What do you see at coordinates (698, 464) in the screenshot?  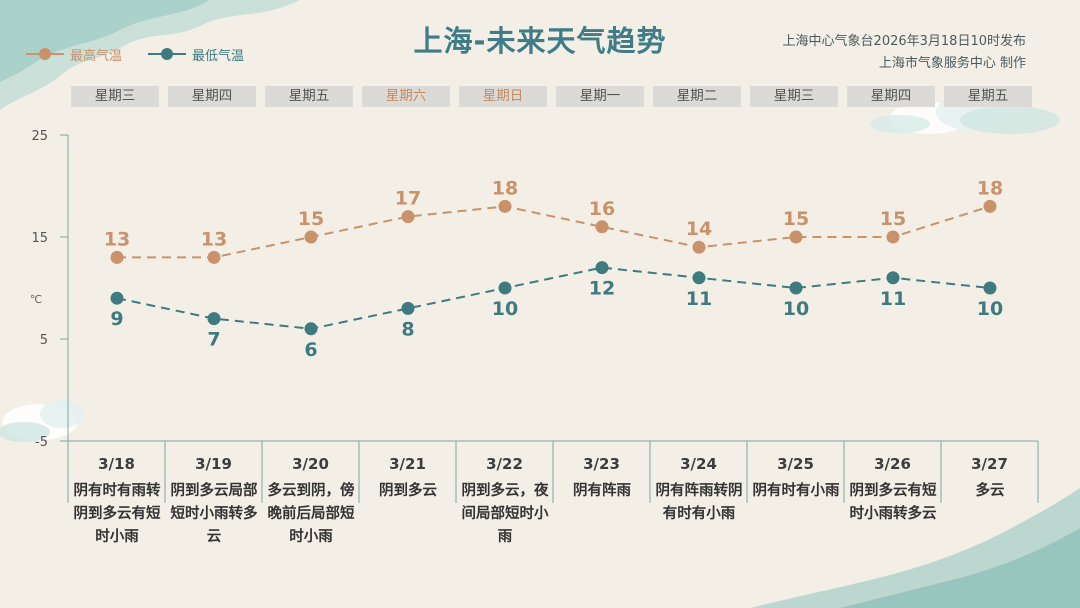 I see `day-date: 3/24` at bounding box center [698, 464].